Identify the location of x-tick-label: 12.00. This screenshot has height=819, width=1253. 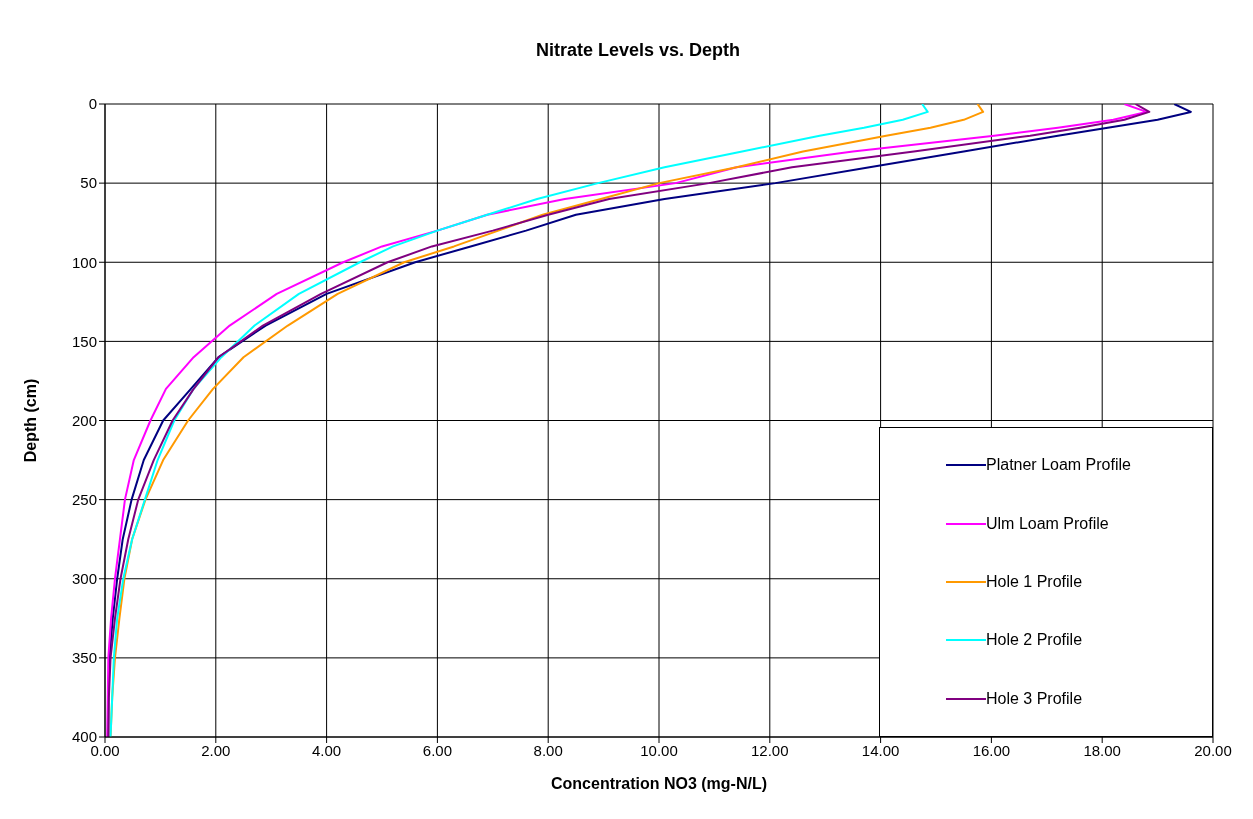
(770, 750).